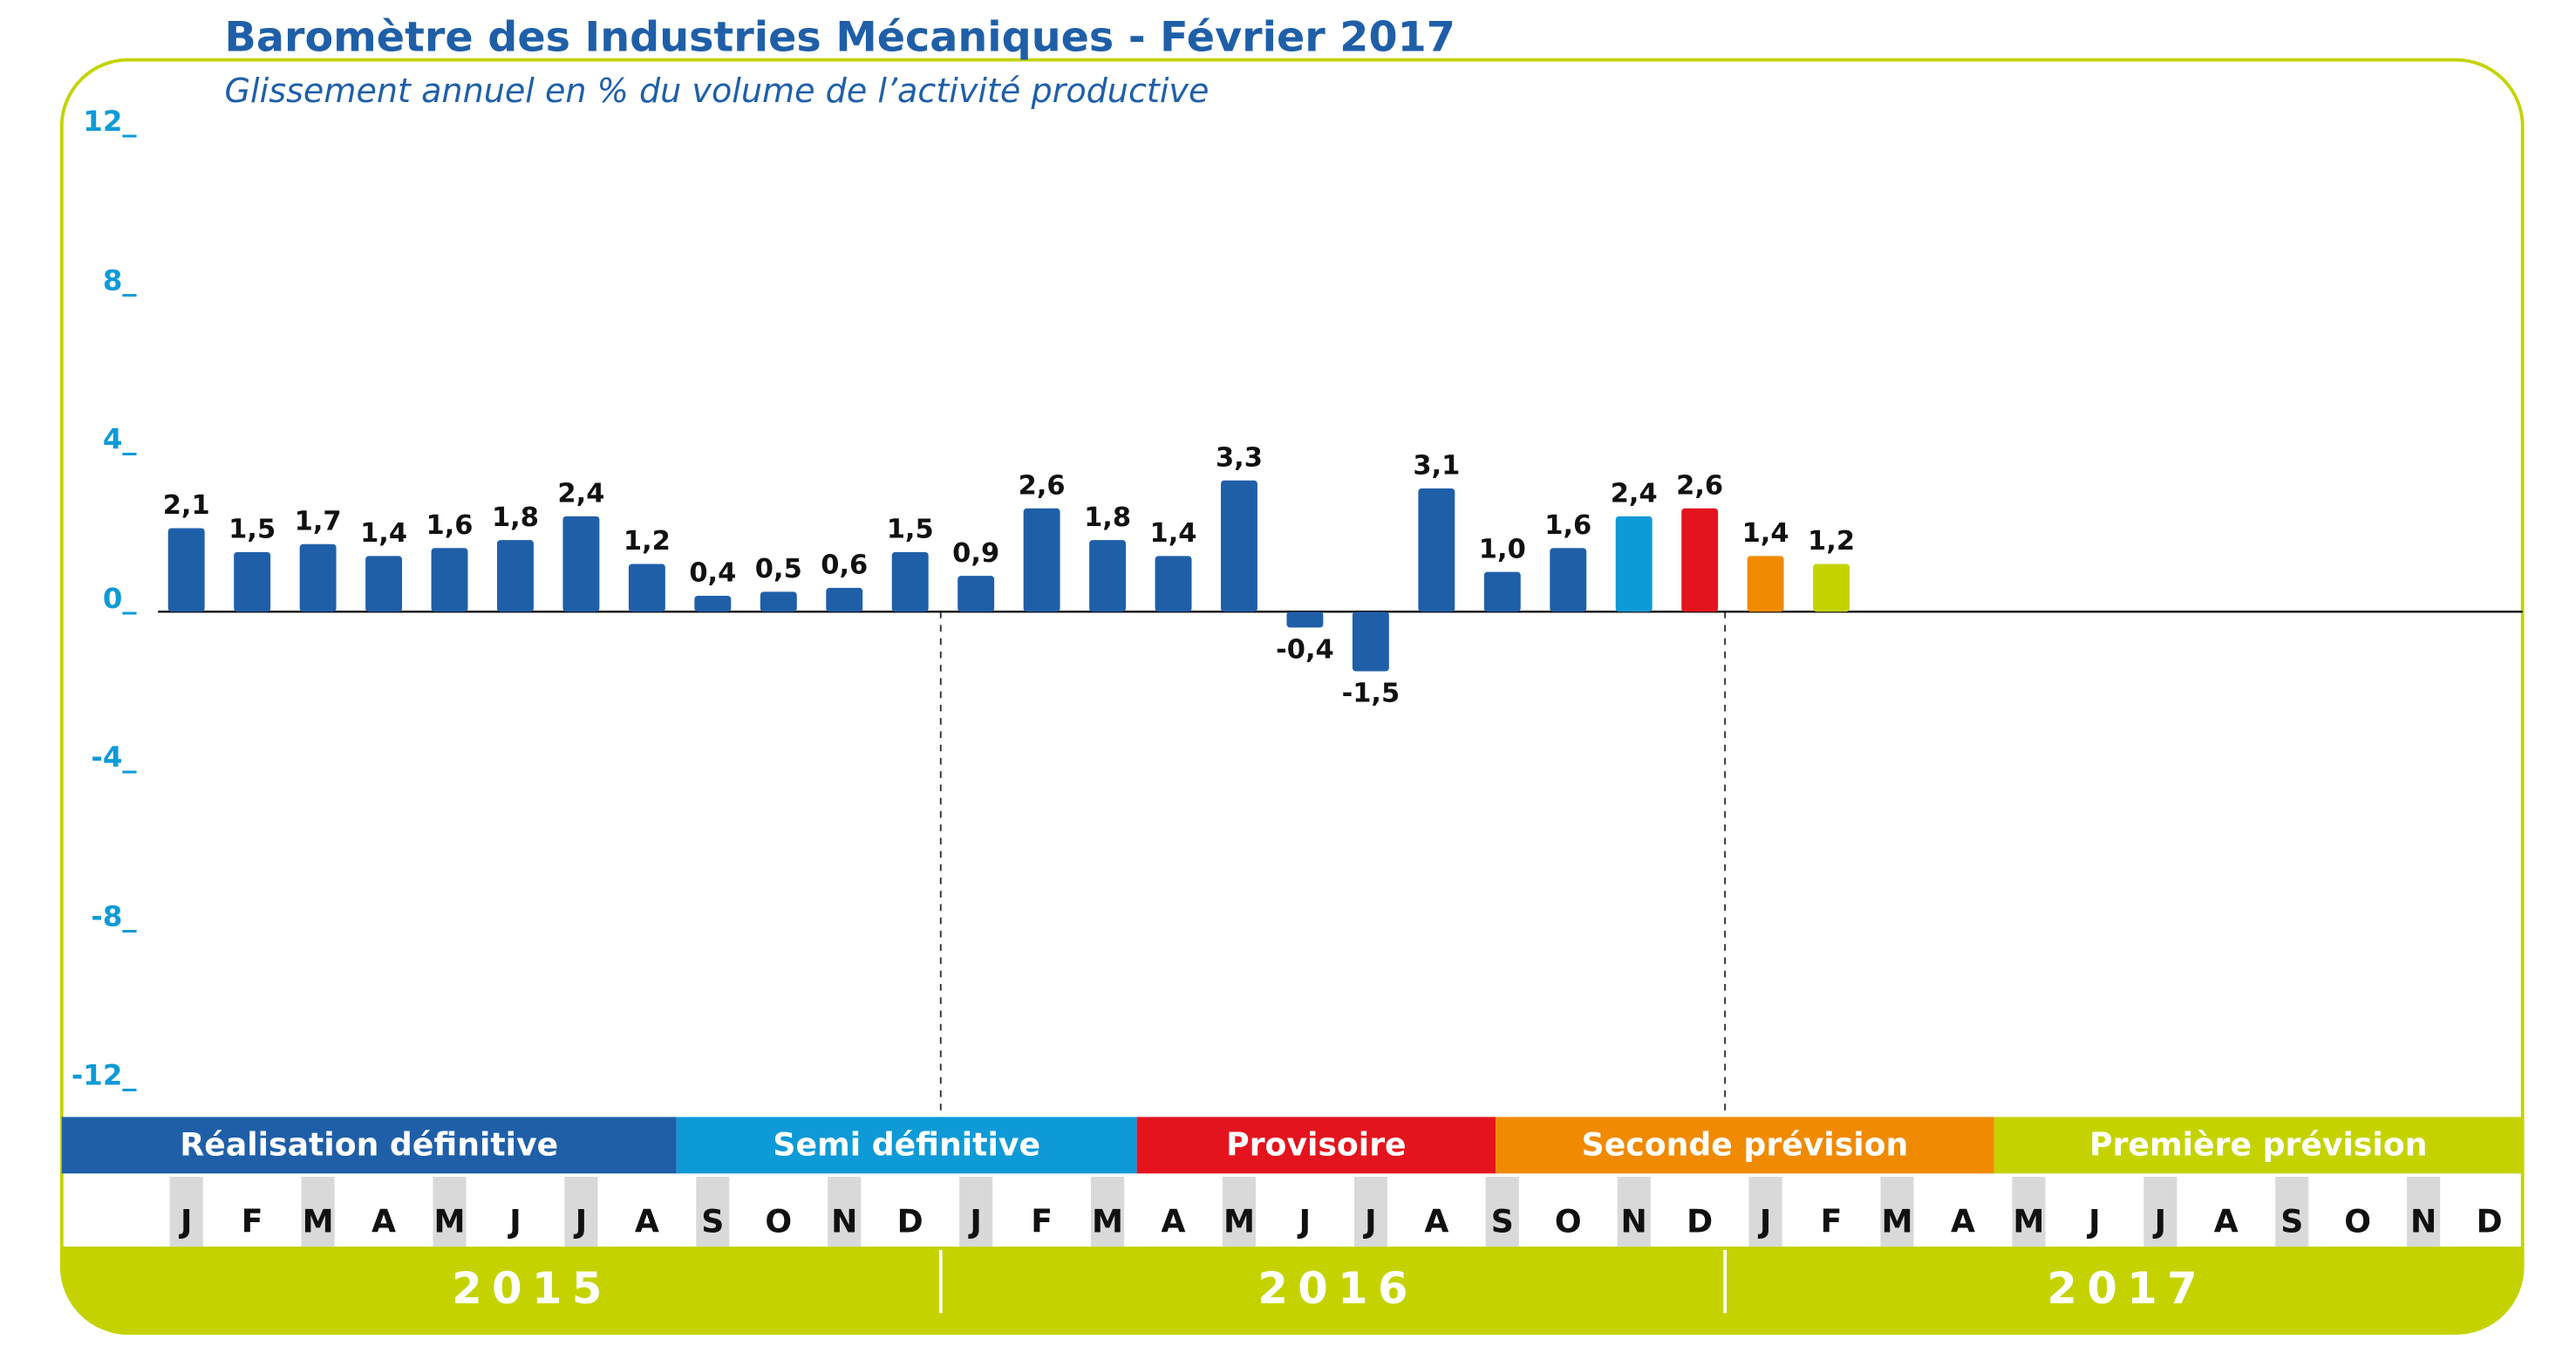 Image resolution: width=2576 pixels, height=1353 pixels. What do you see at coordinates (2127, 1288) in the screenshot?
I see `year-label: 2017` at bounding box center [2127, 1288].